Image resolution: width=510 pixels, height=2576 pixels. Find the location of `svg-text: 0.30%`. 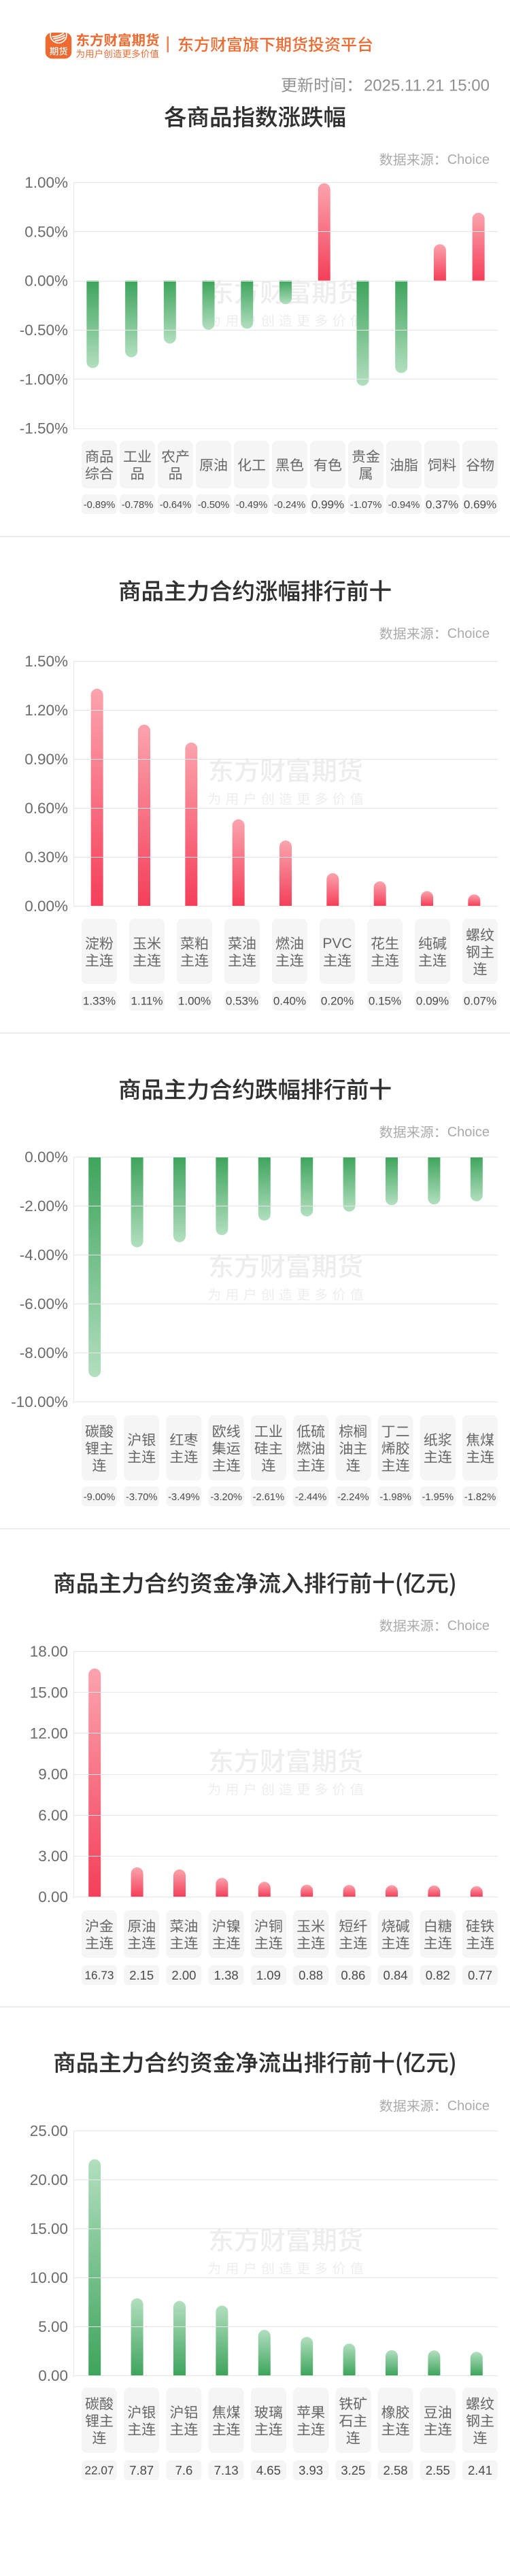

svg-text: 0.30% is located at coordinates (46, 857).